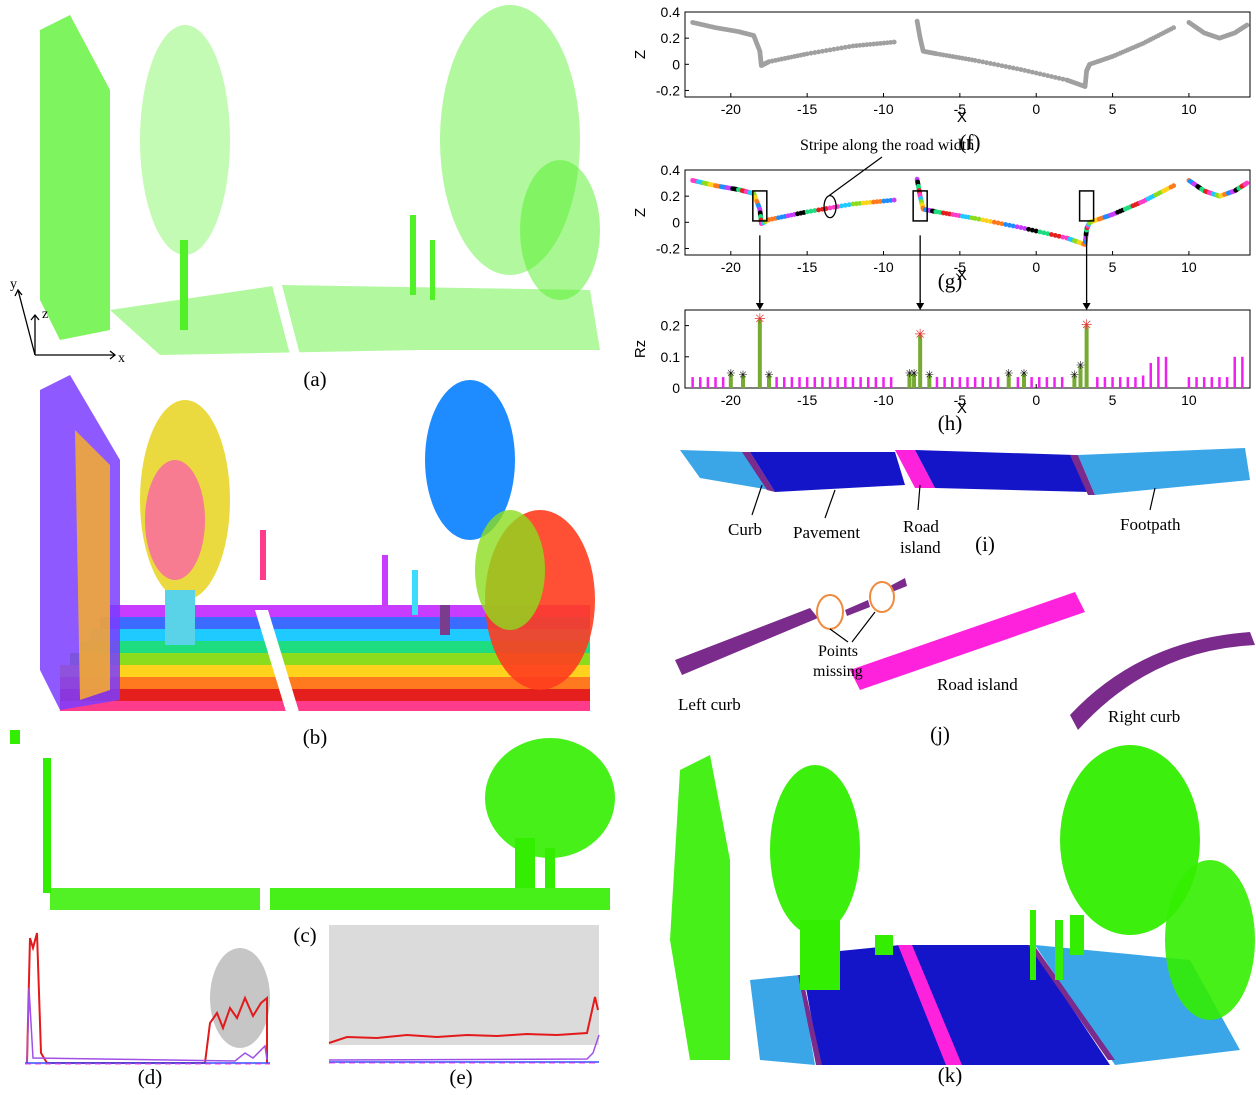  Describe the element at coordinates (950, 423) in the screenshot. I see `caption-h: (h)` at that location.